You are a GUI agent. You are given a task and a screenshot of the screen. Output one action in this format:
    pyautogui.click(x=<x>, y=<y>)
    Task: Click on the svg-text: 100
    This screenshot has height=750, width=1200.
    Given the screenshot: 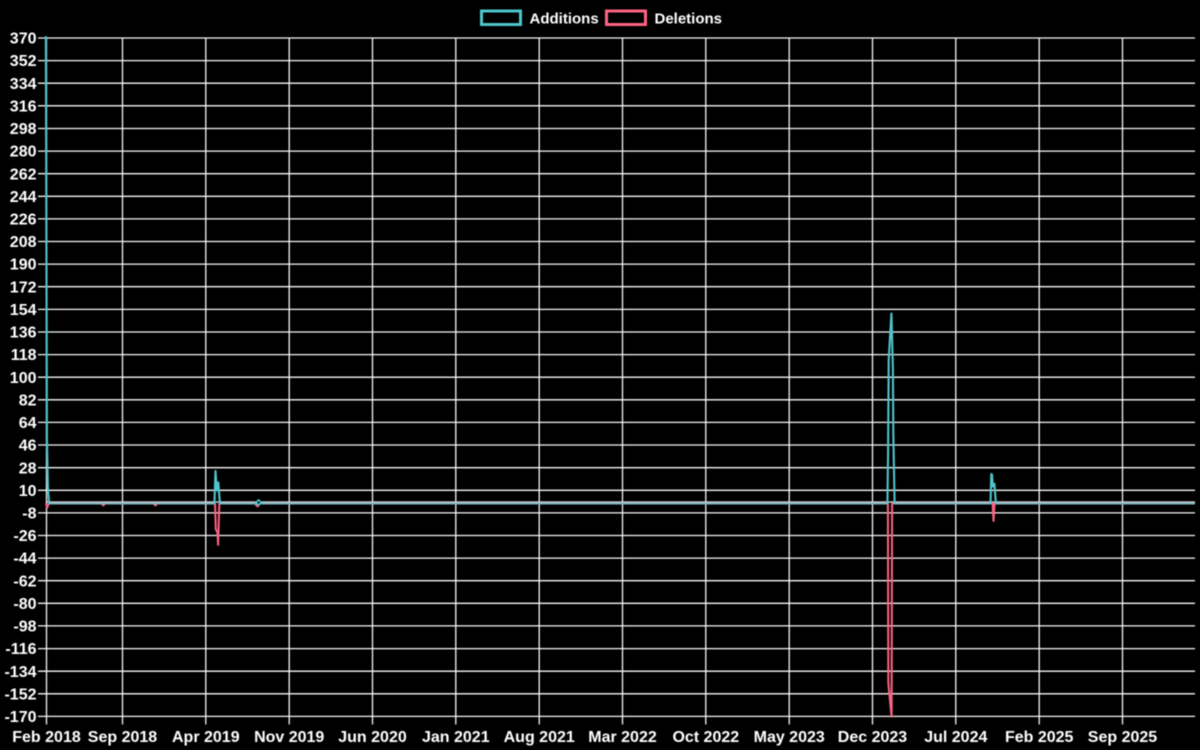 What is the action you would take?
    pyautogui.click(x=23, y=378)
    